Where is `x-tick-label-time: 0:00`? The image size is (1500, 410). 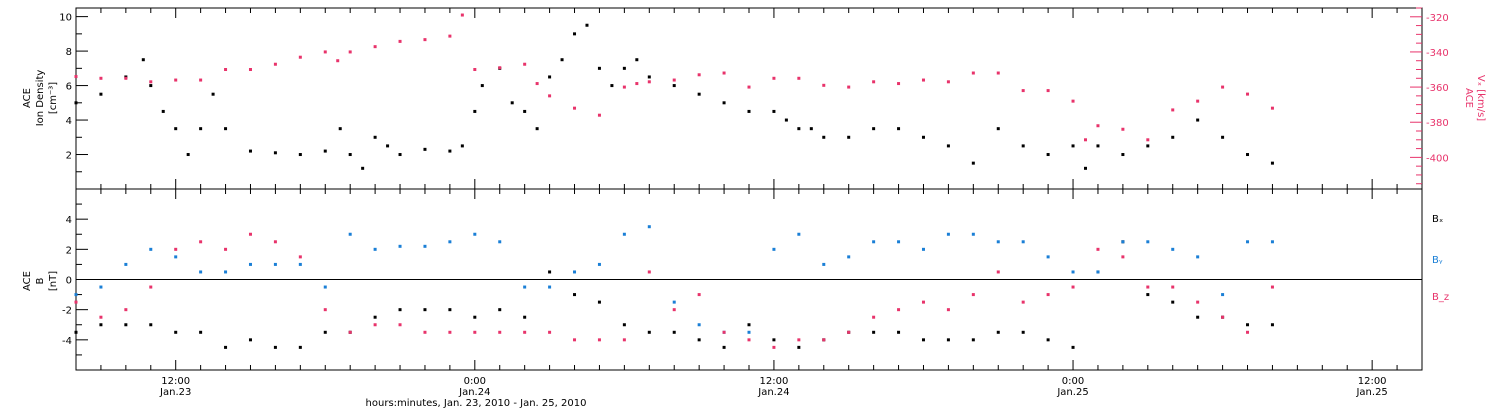
x-tick-label-time: 0:00 is located at coordinates (475, 381).